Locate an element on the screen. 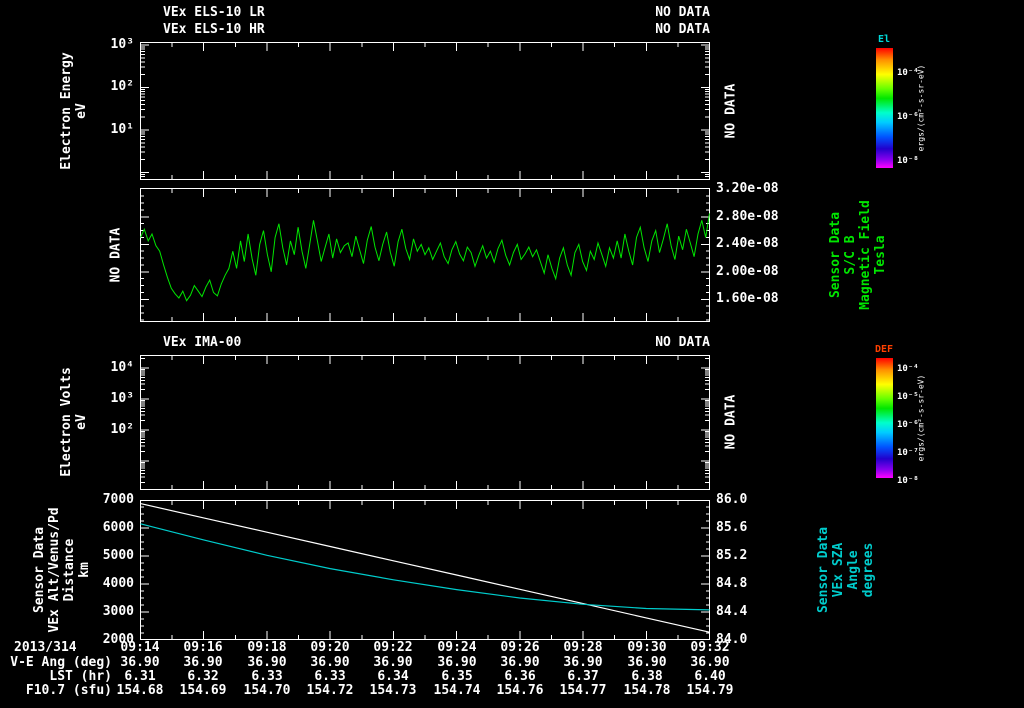 This screenshot has height=708, width=1024. mag-axis-label-line: Sensor Data is located at coordinates (835, 255).